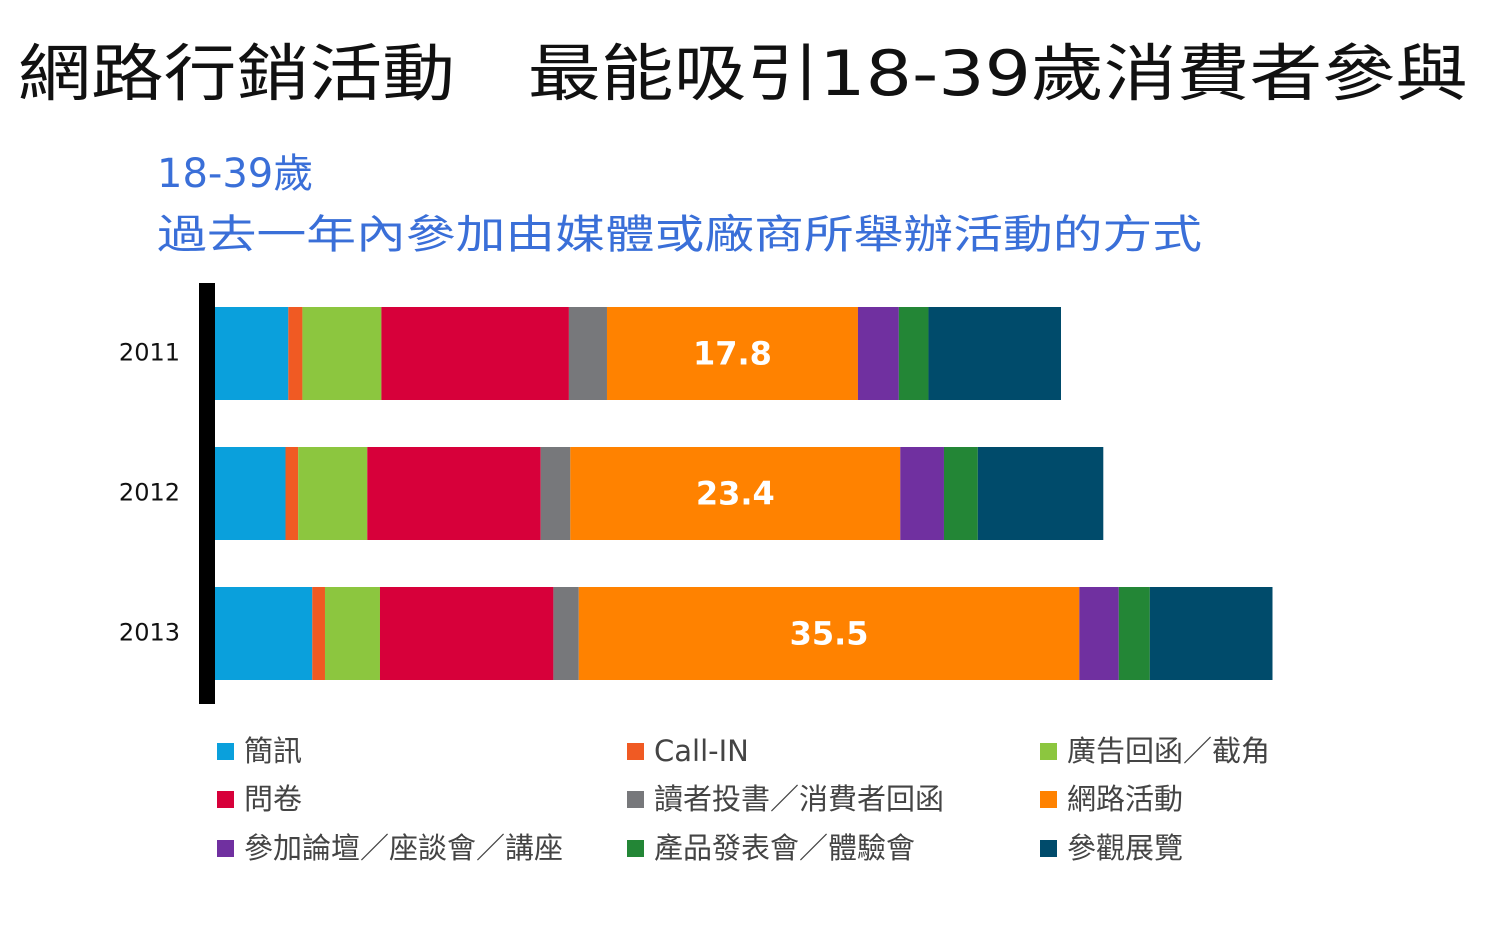 Image resolution: width=1500 pixels, height=946 pixels. Describe the element at coordinates (679, 235) in the screenshot. I see `subtitle: 過去一年內參加由媒體或廠商所舉辦活動的方式` at that location.